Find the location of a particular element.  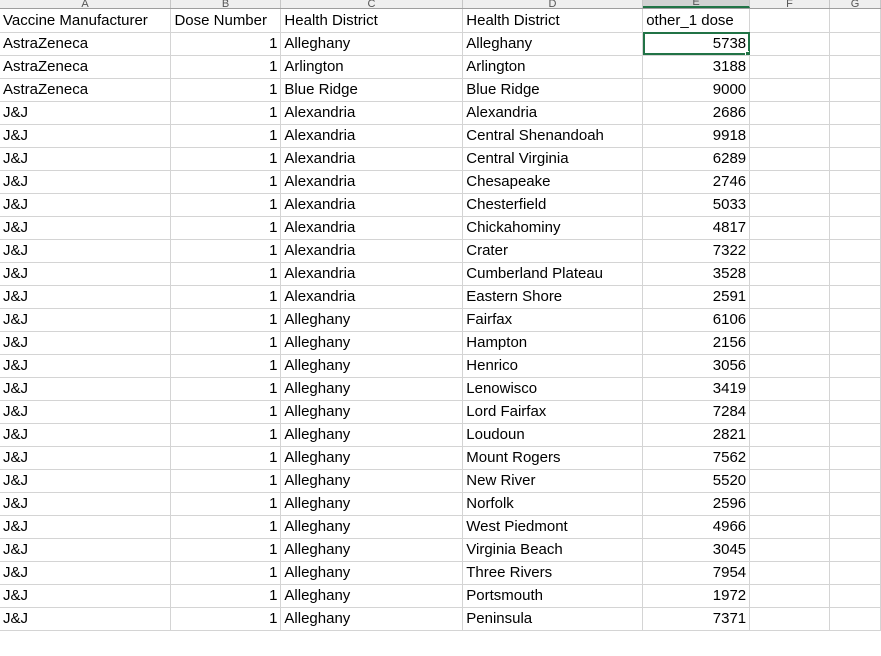

data-cell: 1972 is located at coordinates (696, 596).